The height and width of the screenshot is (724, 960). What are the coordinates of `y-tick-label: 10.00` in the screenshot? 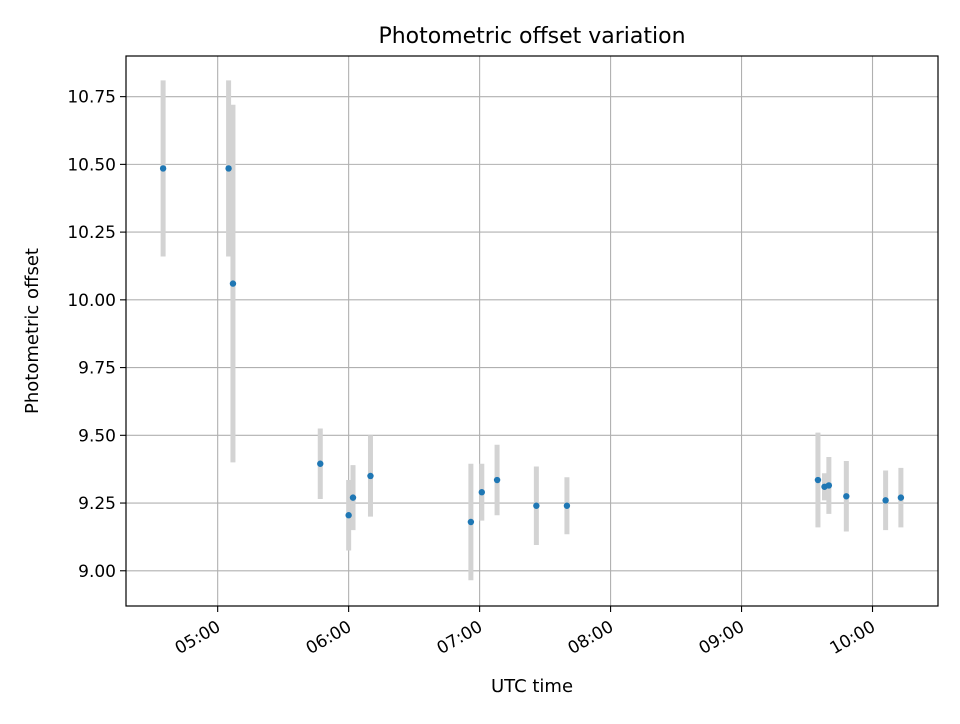 It's located at (91, 301).